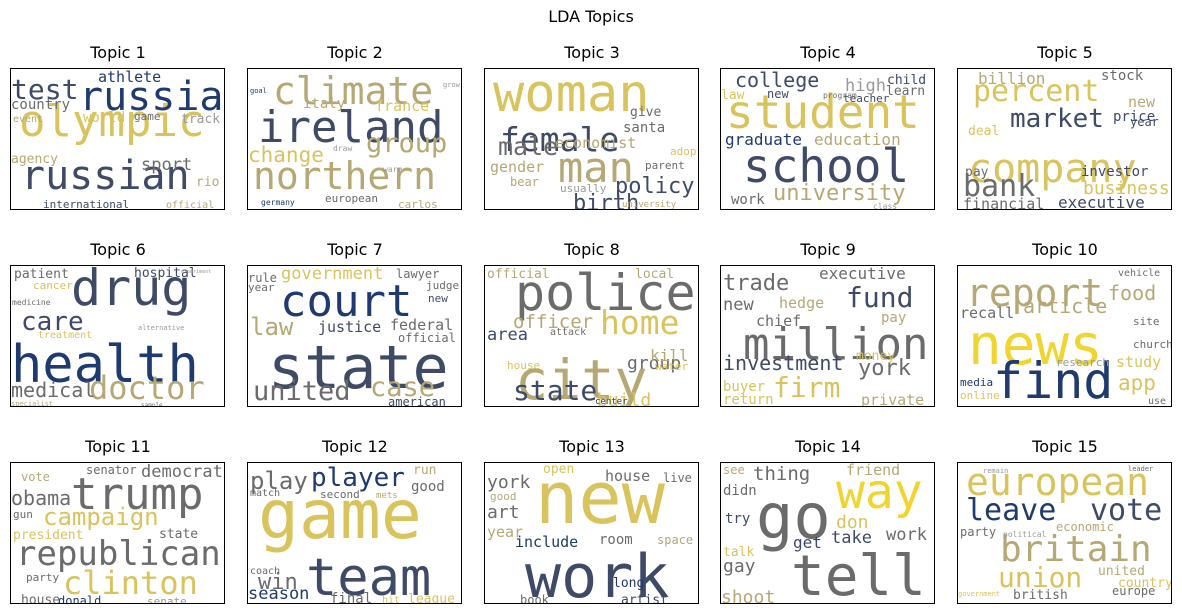  I want to click on word-million: million, so click(835, 344).